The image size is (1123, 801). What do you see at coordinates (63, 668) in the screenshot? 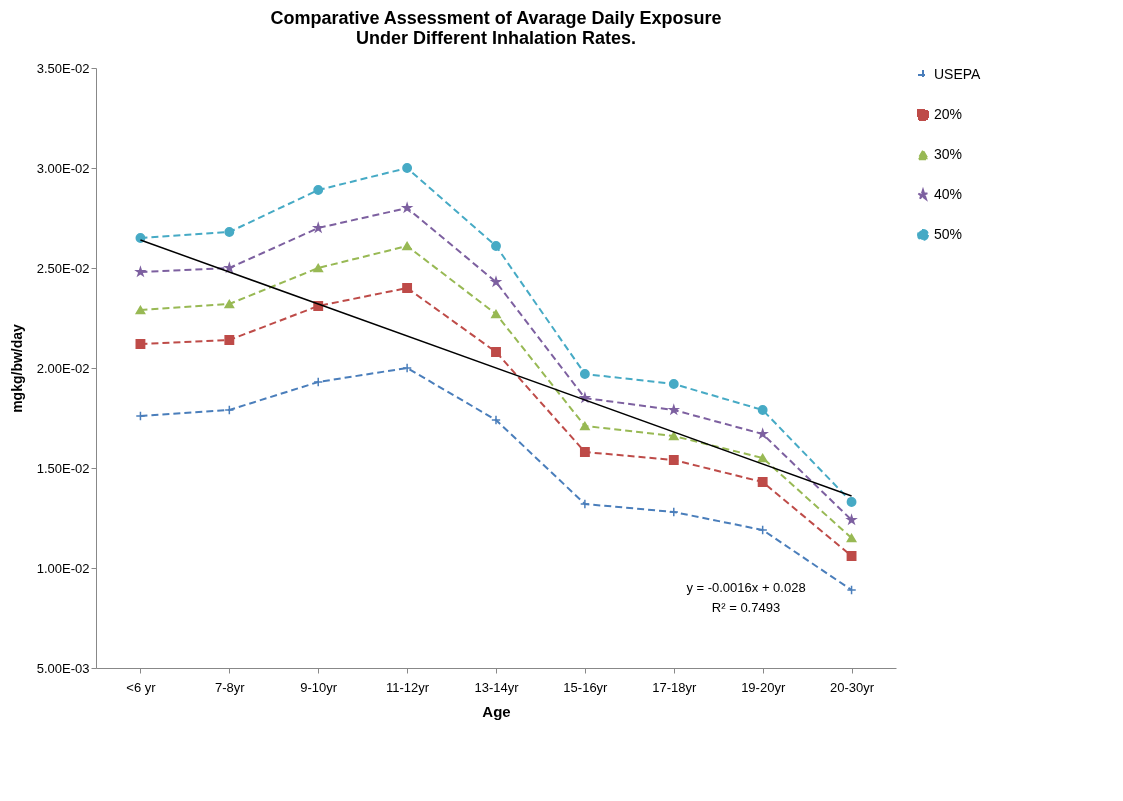
I see `y-tick-label: 5.00E-03` at bounding box center [63, 668].